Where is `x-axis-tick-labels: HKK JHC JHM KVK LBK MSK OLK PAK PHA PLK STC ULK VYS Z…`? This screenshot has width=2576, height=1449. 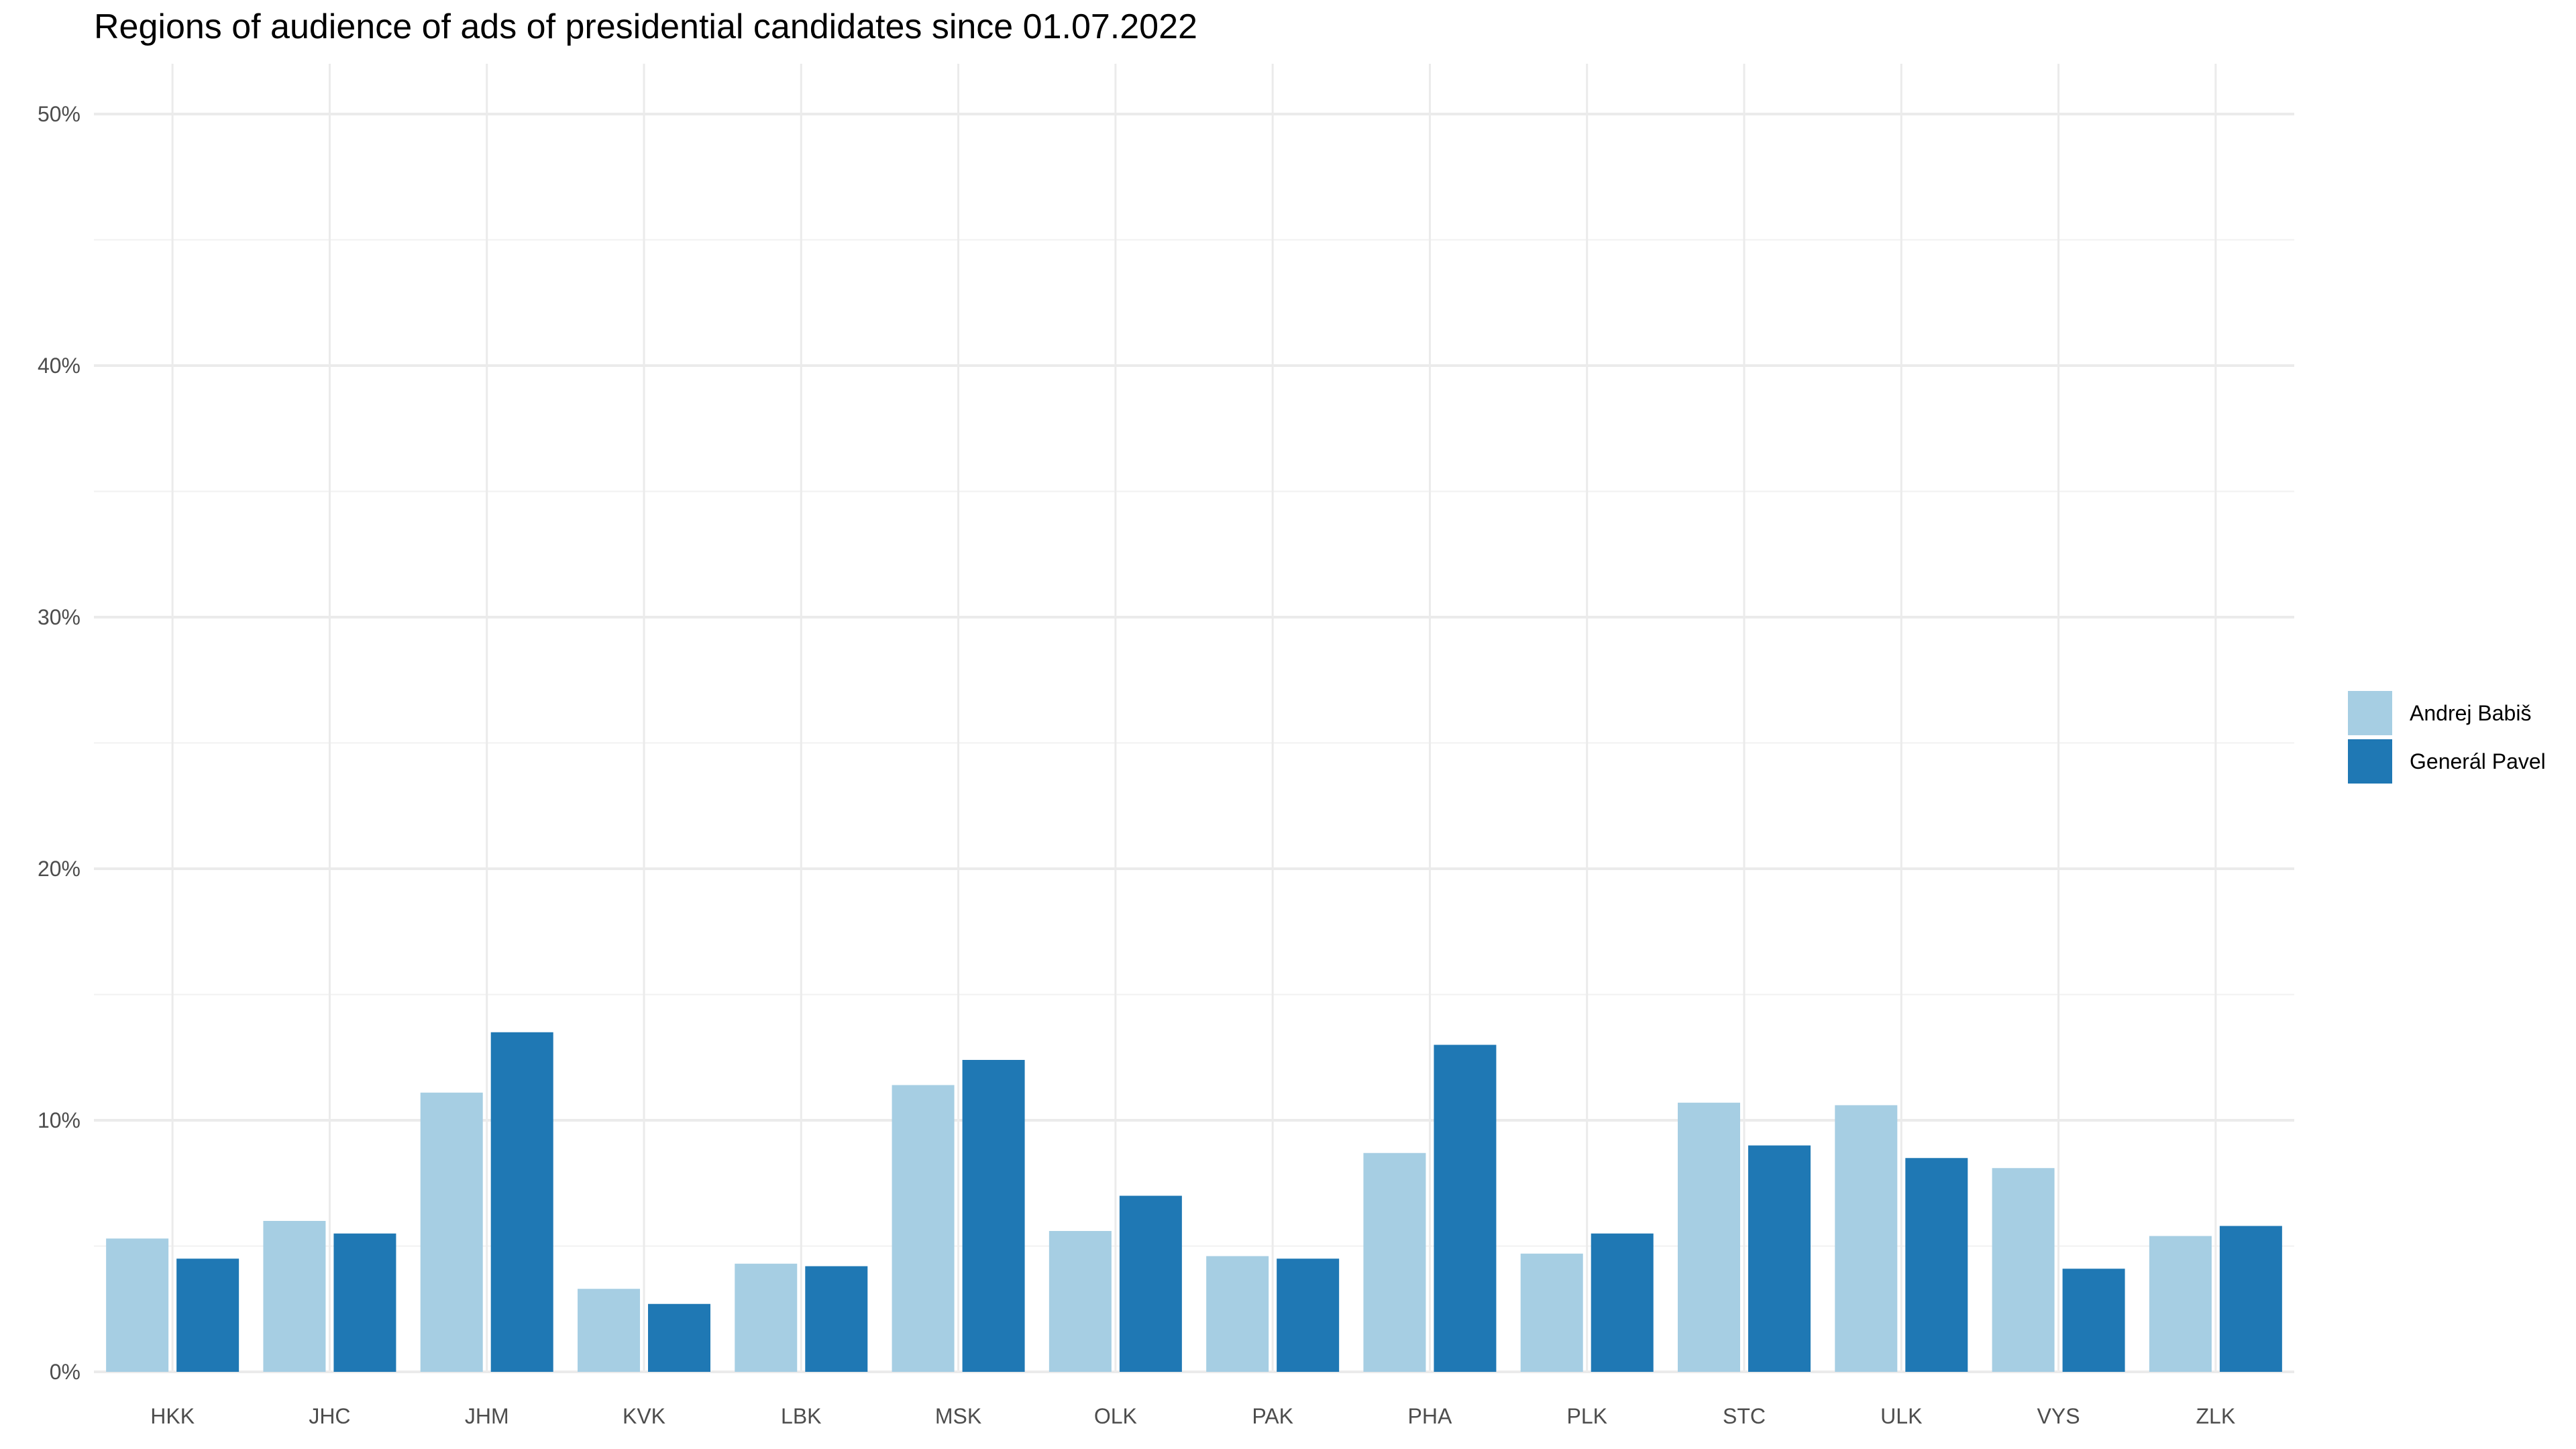
x-axis-tick-labels: HKK JHC JHM KVK LBK MSK OLK PAK PHA PLK STC ULK VYS Z… is located at coordinates (1192, 1416).